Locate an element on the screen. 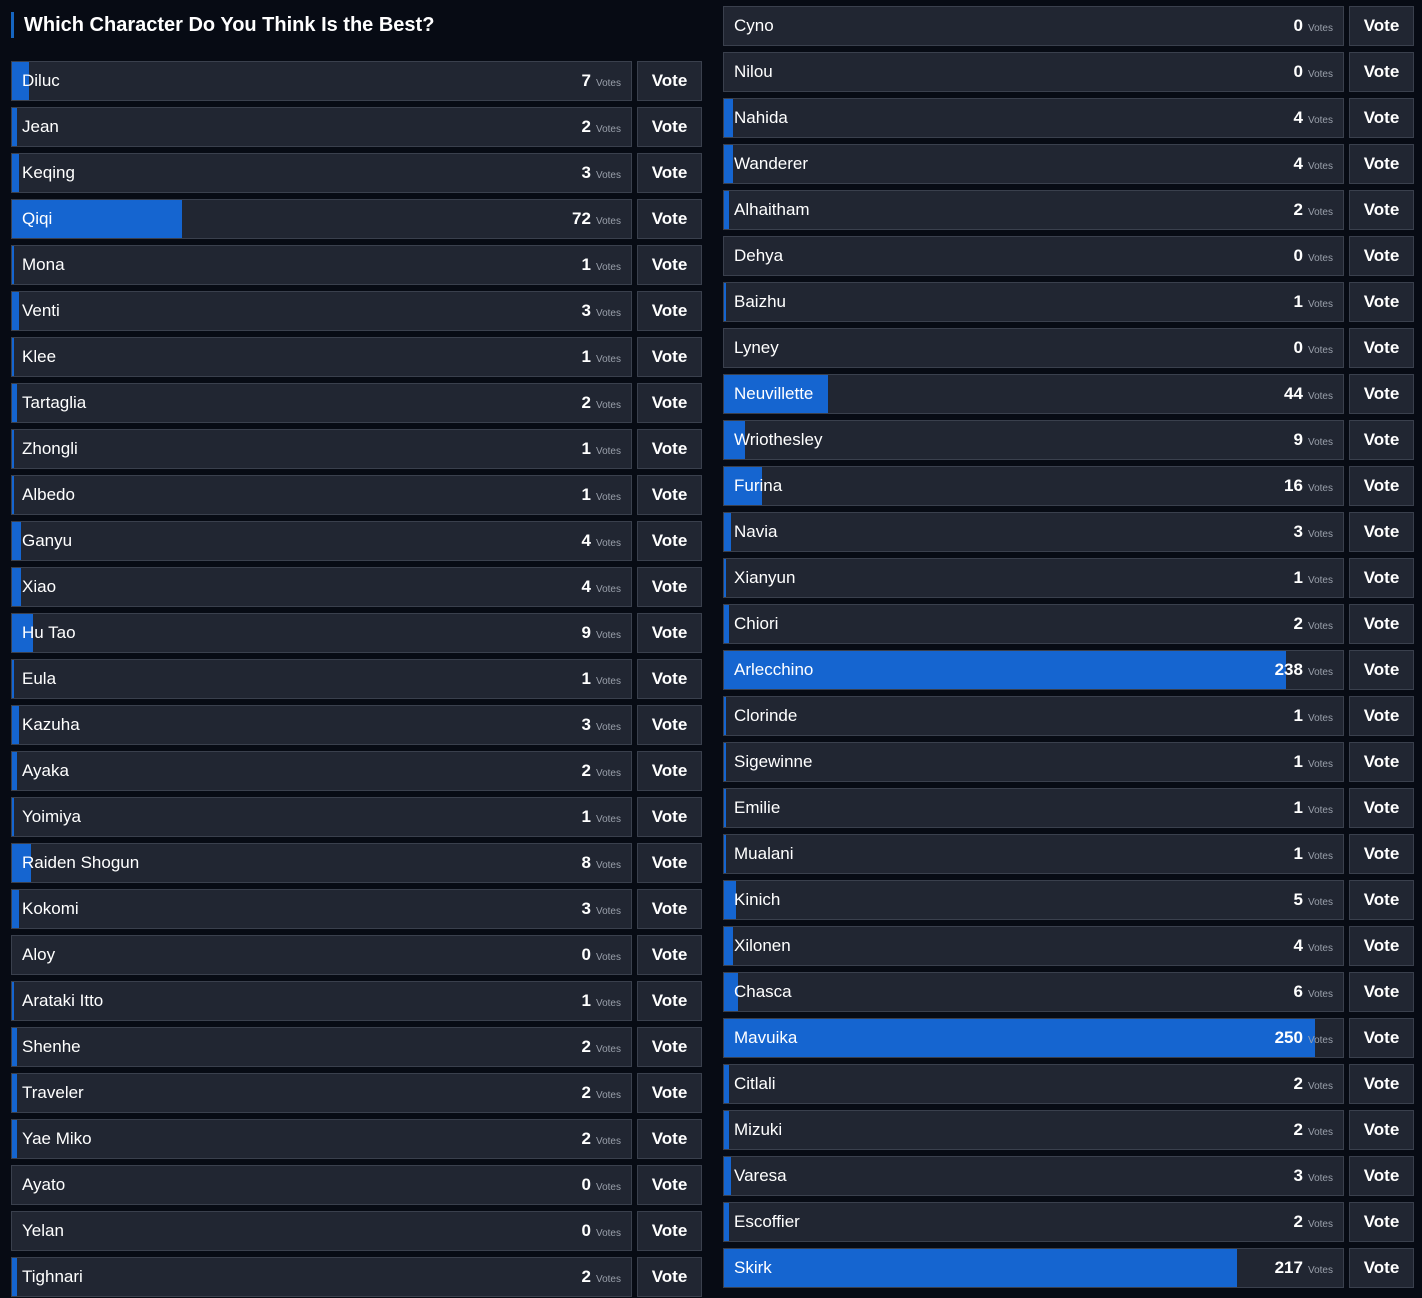 This screenshot has height=1298, width=1422. vote-bar: Yoimiya 1 Votes is located at coordinates (321, 817).